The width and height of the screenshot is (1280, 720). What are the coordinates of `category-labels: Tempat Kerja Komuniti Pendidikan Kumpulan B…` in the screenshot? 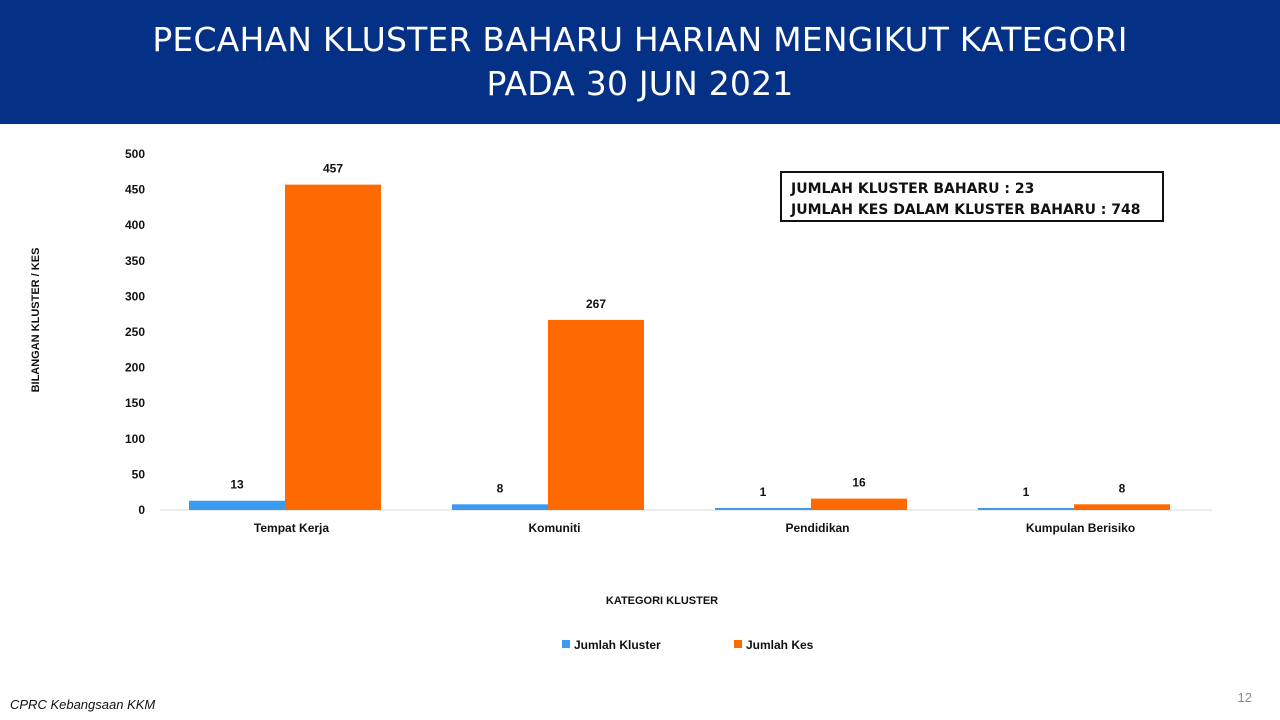 It's located at (694, 528).